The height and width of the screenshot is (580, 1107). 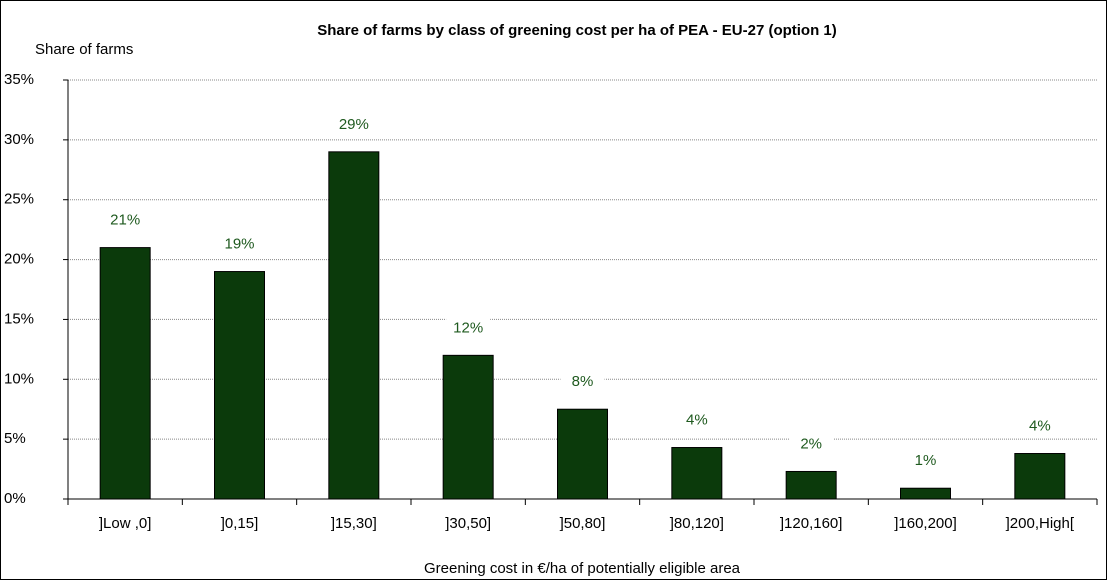 What do you see at coordinates (125, 523) in the screenshot?
I see `x-tick-label: ]Low ,0]` at bounding box center [125, 523].